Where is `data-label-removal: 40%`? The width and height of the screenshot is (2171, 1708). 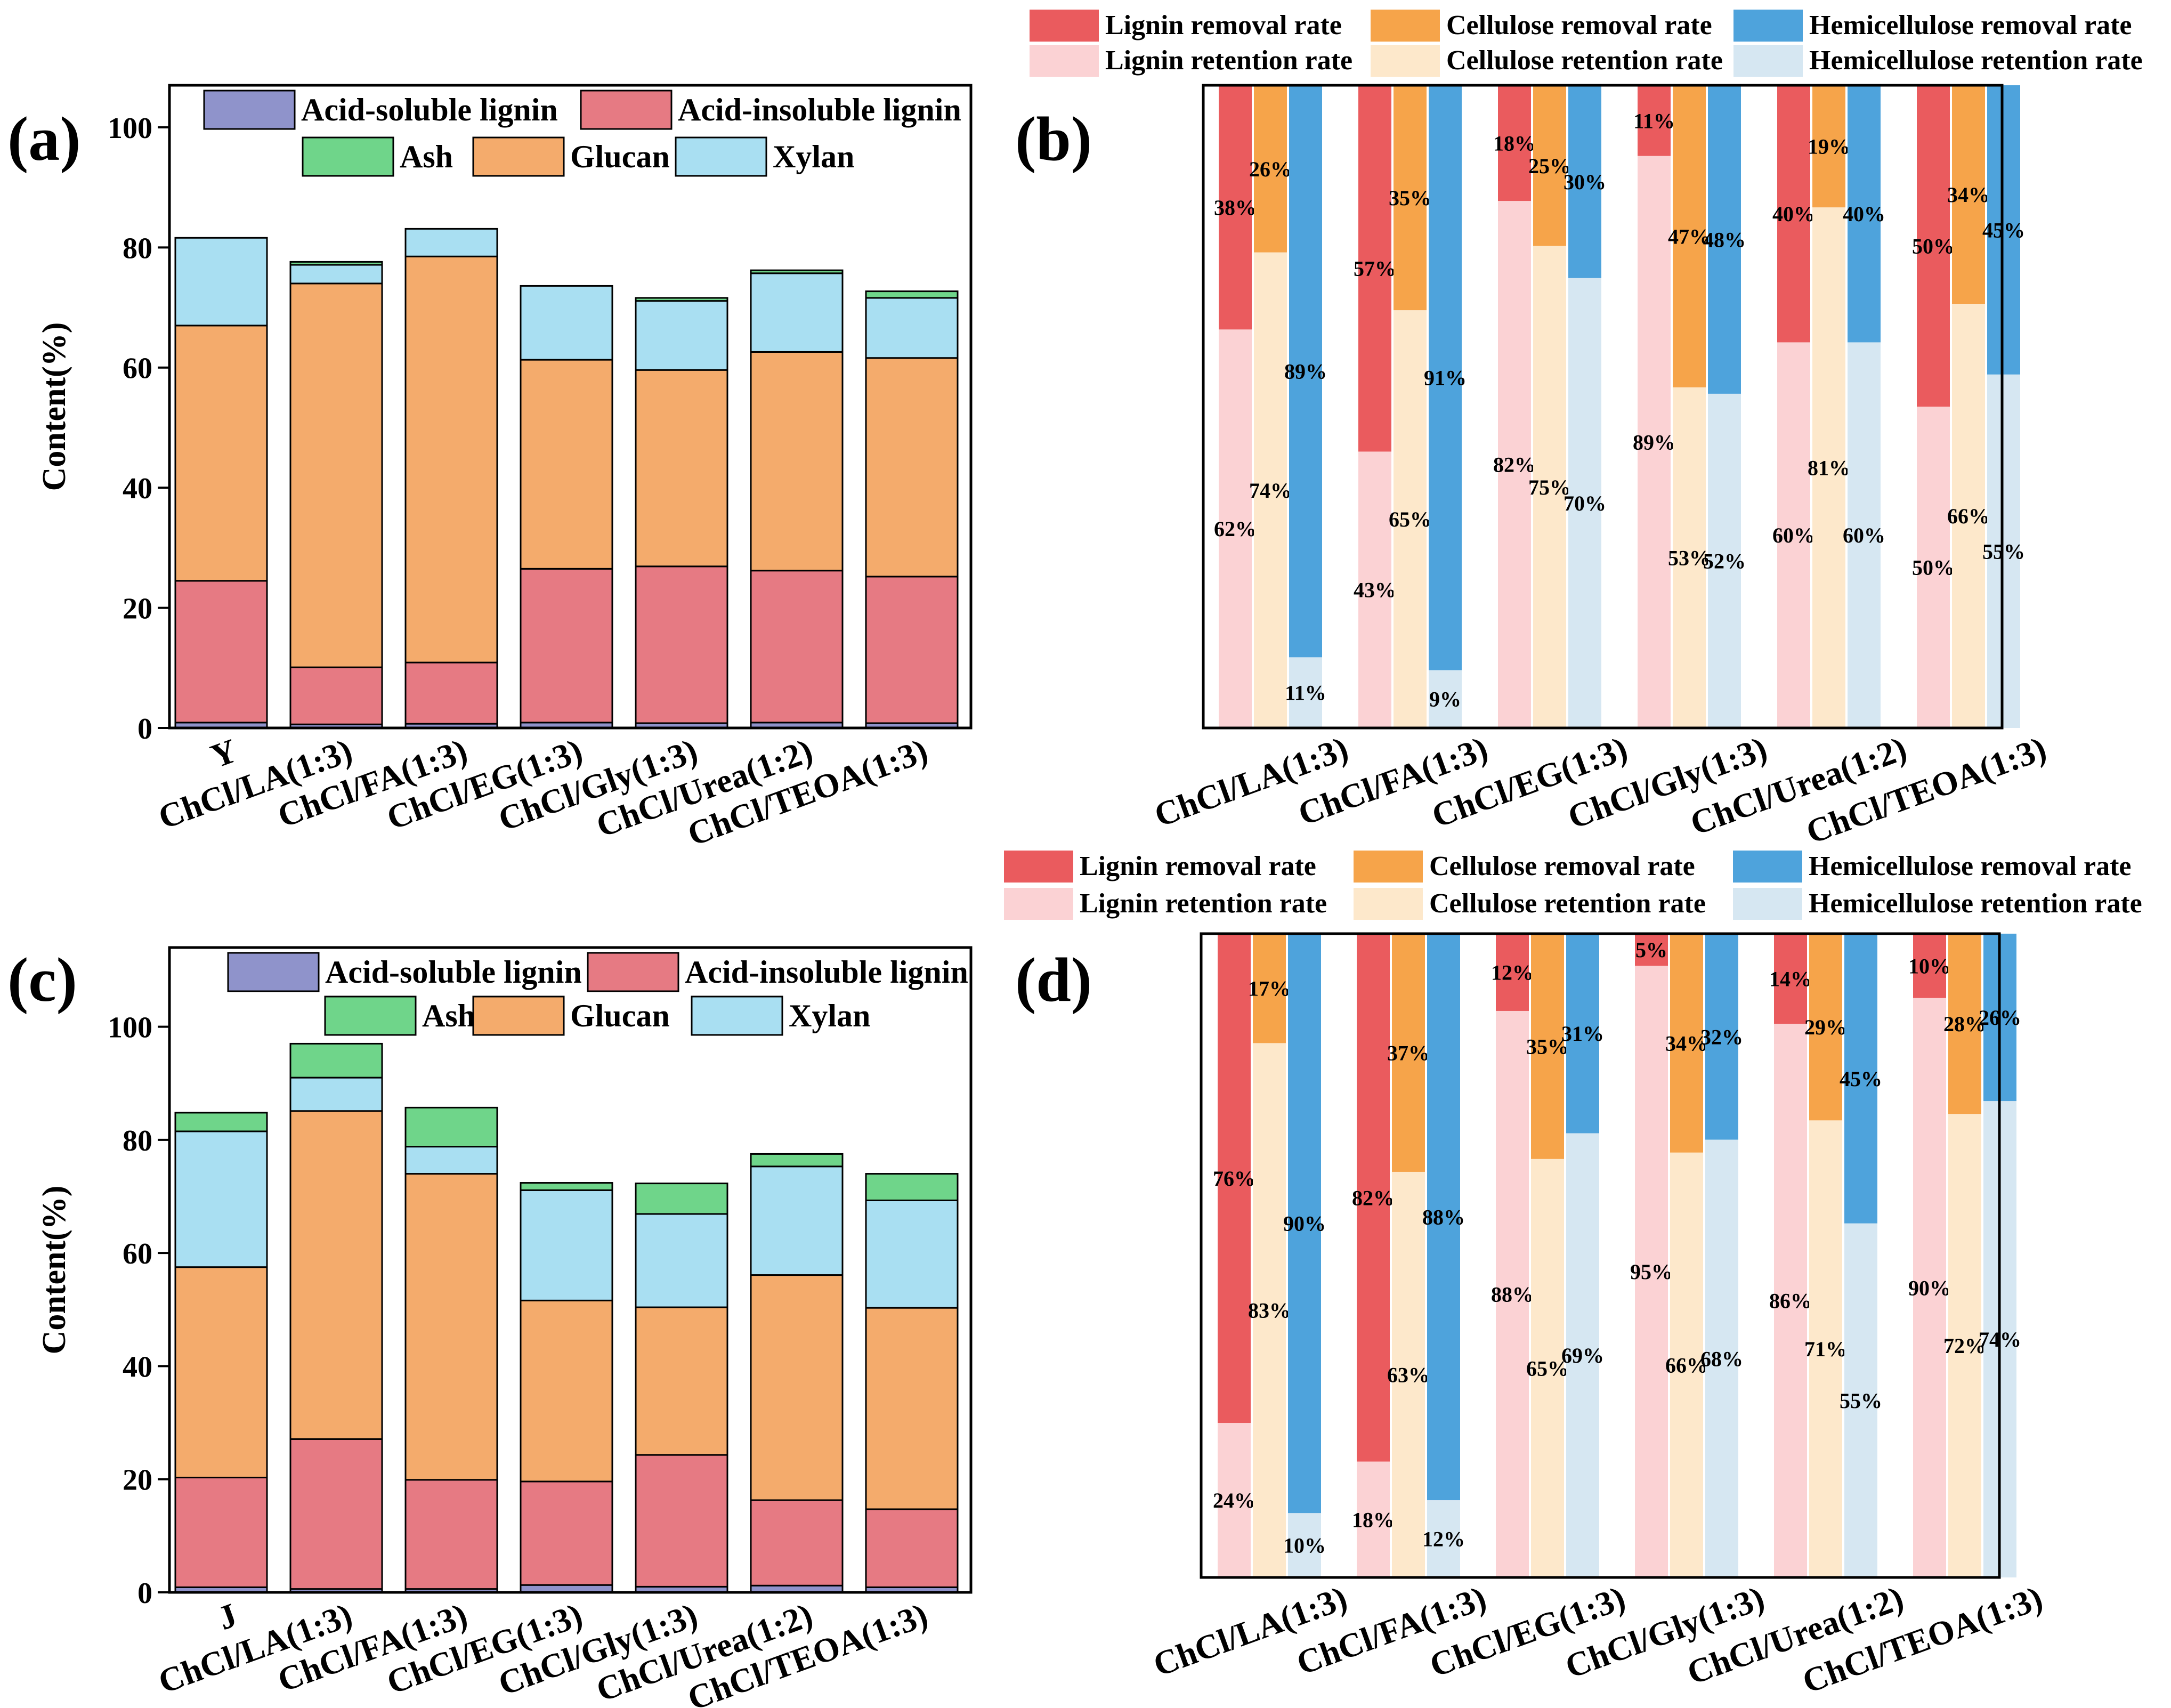
data-label-removal: 40% is located at coordinates (1864, 214).